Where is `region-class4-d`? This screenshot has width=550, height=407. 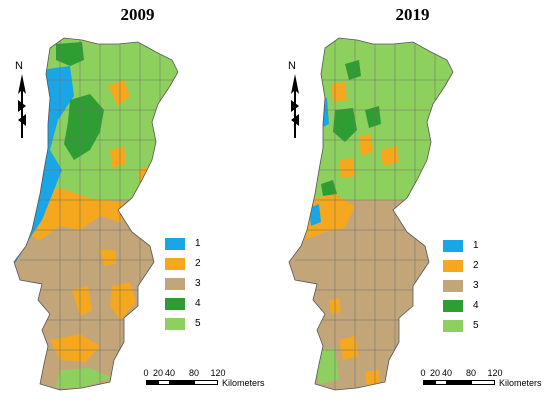 region-class4-d is located at coordinates (329, 188).